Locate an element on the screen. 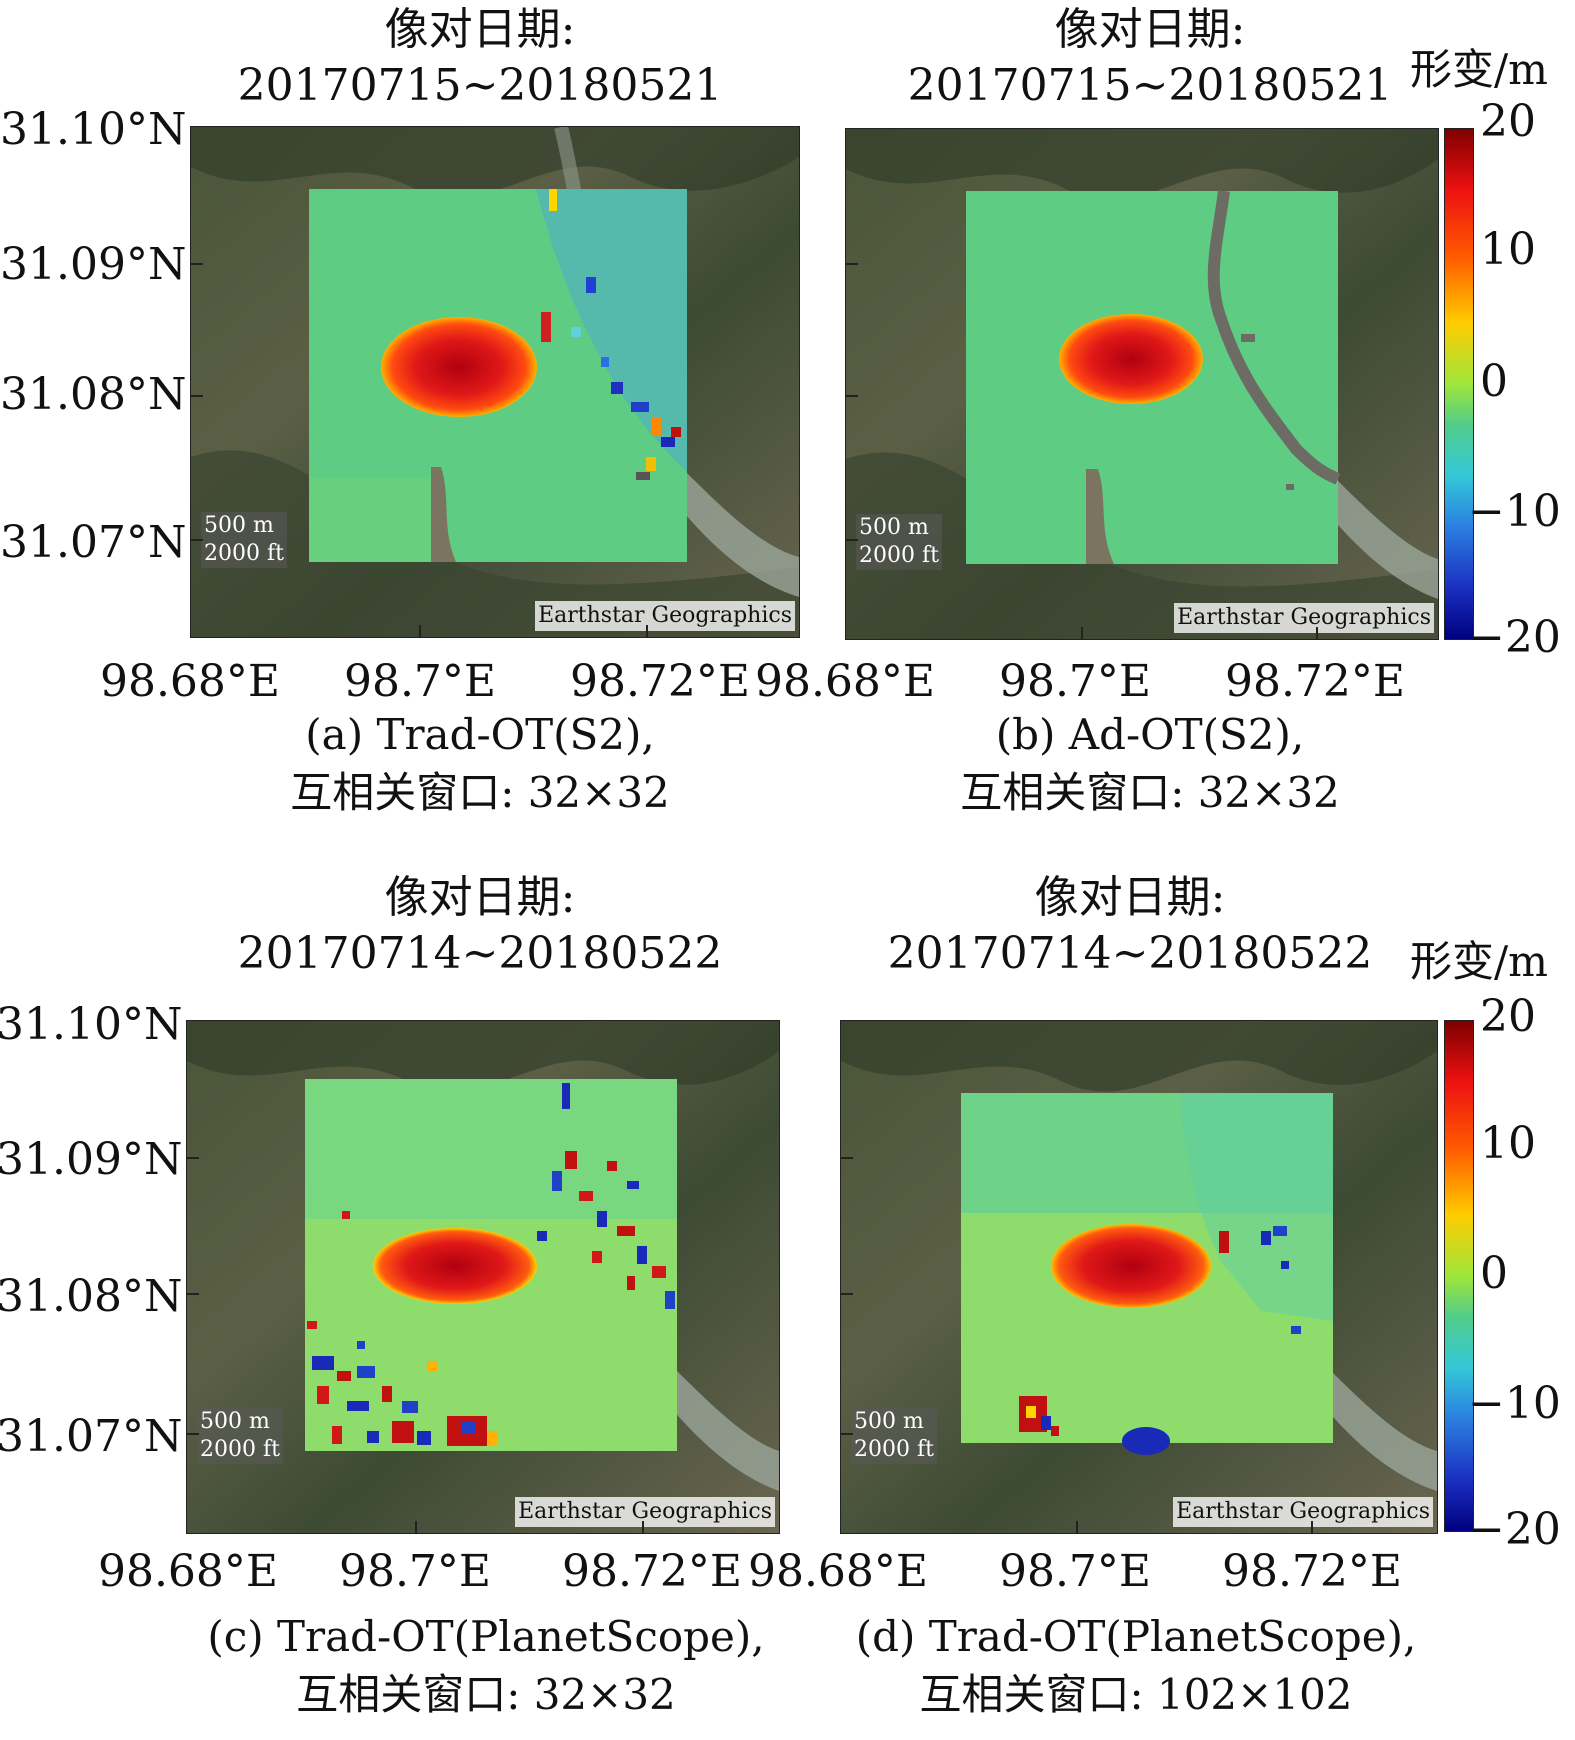  attribution-d: Earthstar Geographics is located at coordinates (1303, 1512).